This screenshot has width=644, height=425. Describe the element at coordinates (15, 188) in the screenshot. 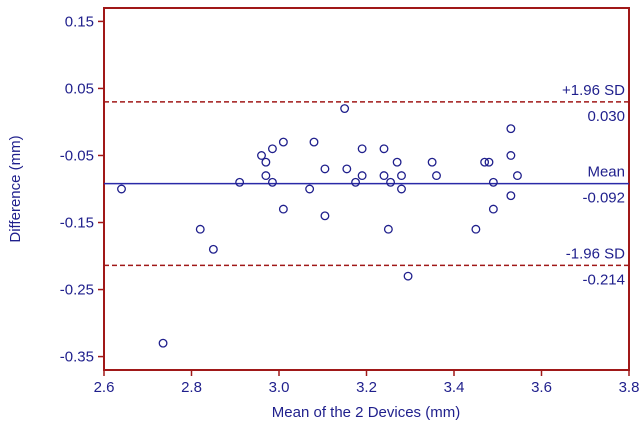

I see `y-axis-title: Difference (mm)` at that location.